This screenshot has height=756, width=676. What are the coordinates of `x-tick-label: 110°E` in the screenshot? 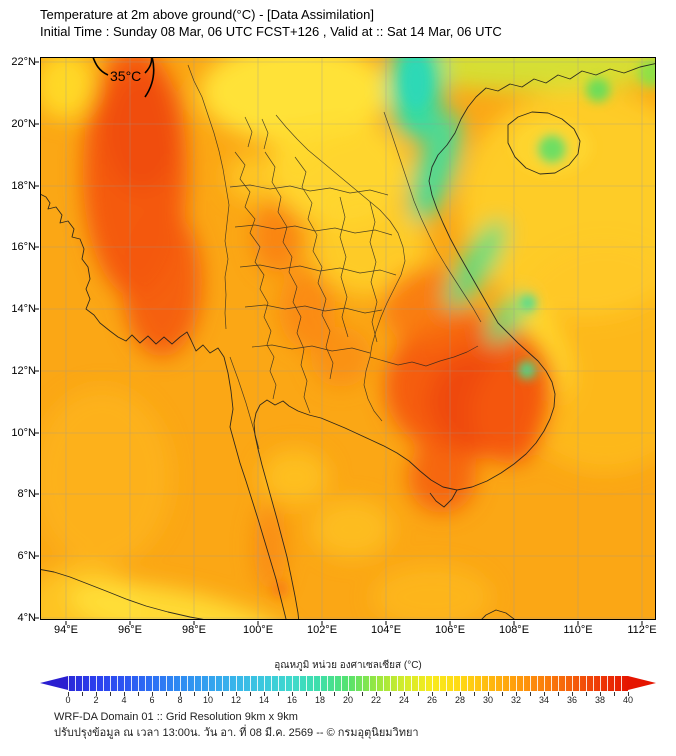 It's located at (578, 630).